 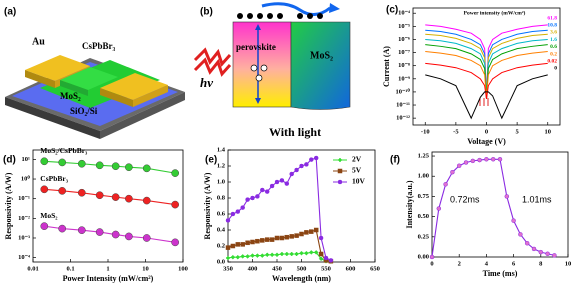 I want to click on y-tick-label: 10¹, so click(x=26, y=159).